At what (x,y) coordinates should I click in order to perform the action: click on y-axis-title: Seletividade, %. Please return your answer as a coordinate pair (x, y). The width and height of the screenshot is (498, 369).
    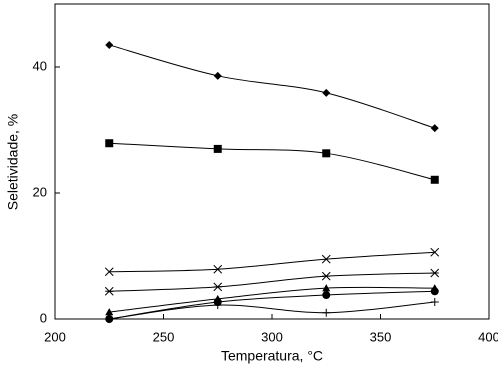
    Looking at the image, I should click on (13, 162).